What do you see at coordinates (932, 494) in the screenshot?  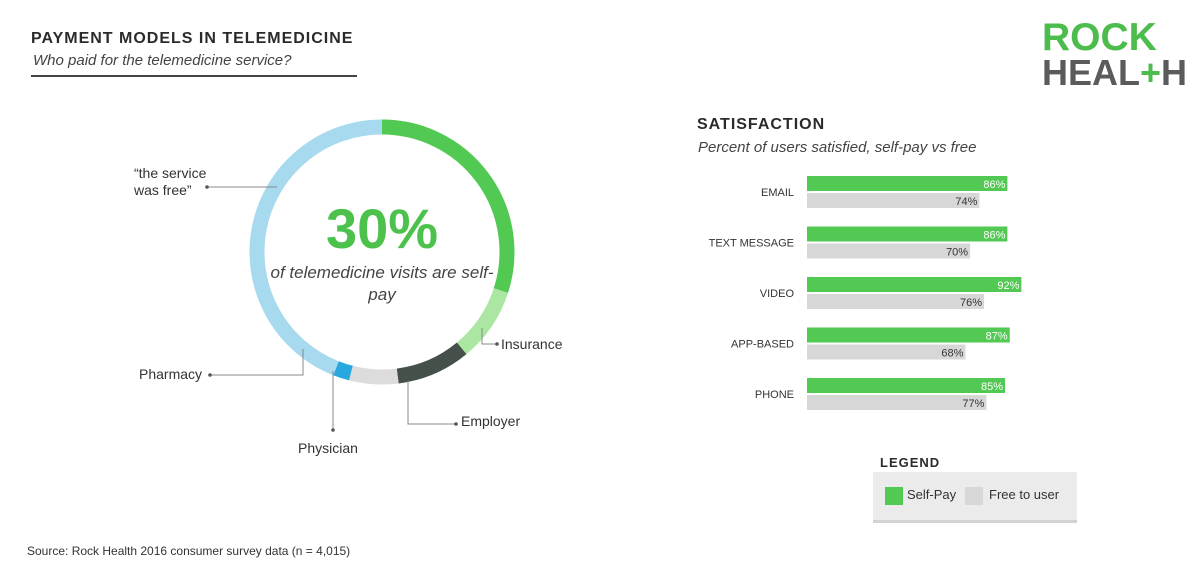 I see `legend-label-self-pay: Self-Pay` at bounding box center [932, 494].